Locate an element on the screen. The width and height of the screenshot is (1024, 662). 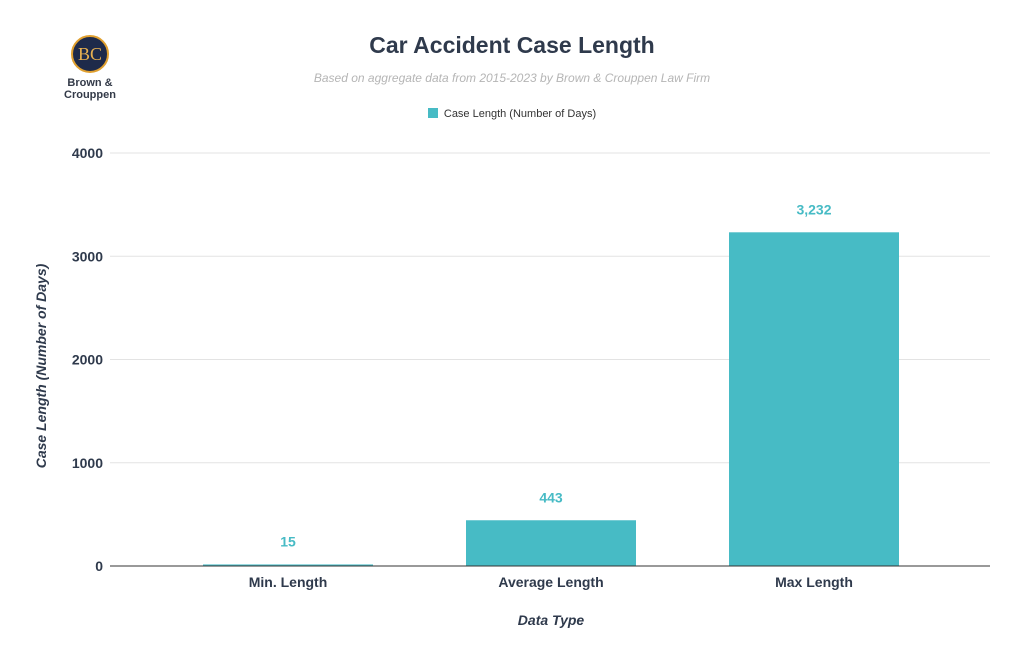
logo-text-line1: Brown & is located at coordinates (90, 83).